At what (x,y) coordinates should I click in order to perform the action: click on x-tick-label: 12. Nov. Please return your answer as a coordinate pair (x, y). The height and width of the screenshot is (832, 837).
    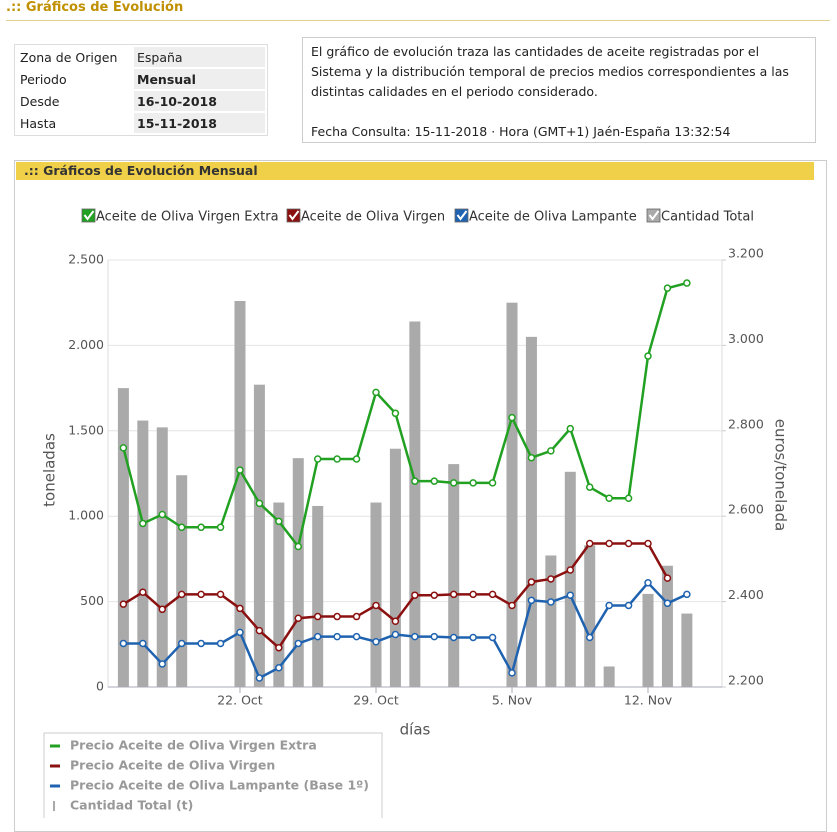
    Looking at the image, I should click on (648, 700).